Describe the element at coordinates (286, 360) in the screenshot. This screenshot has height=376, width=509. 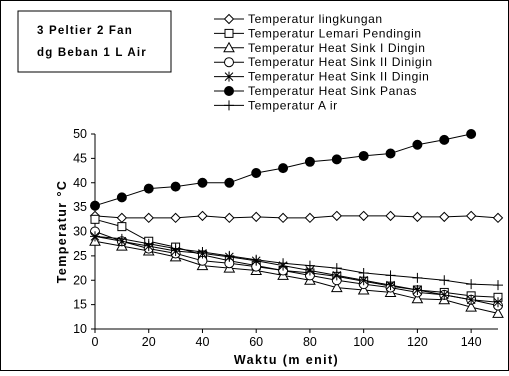
I see `x-axis-title: Waktu (m enit)` at that location.